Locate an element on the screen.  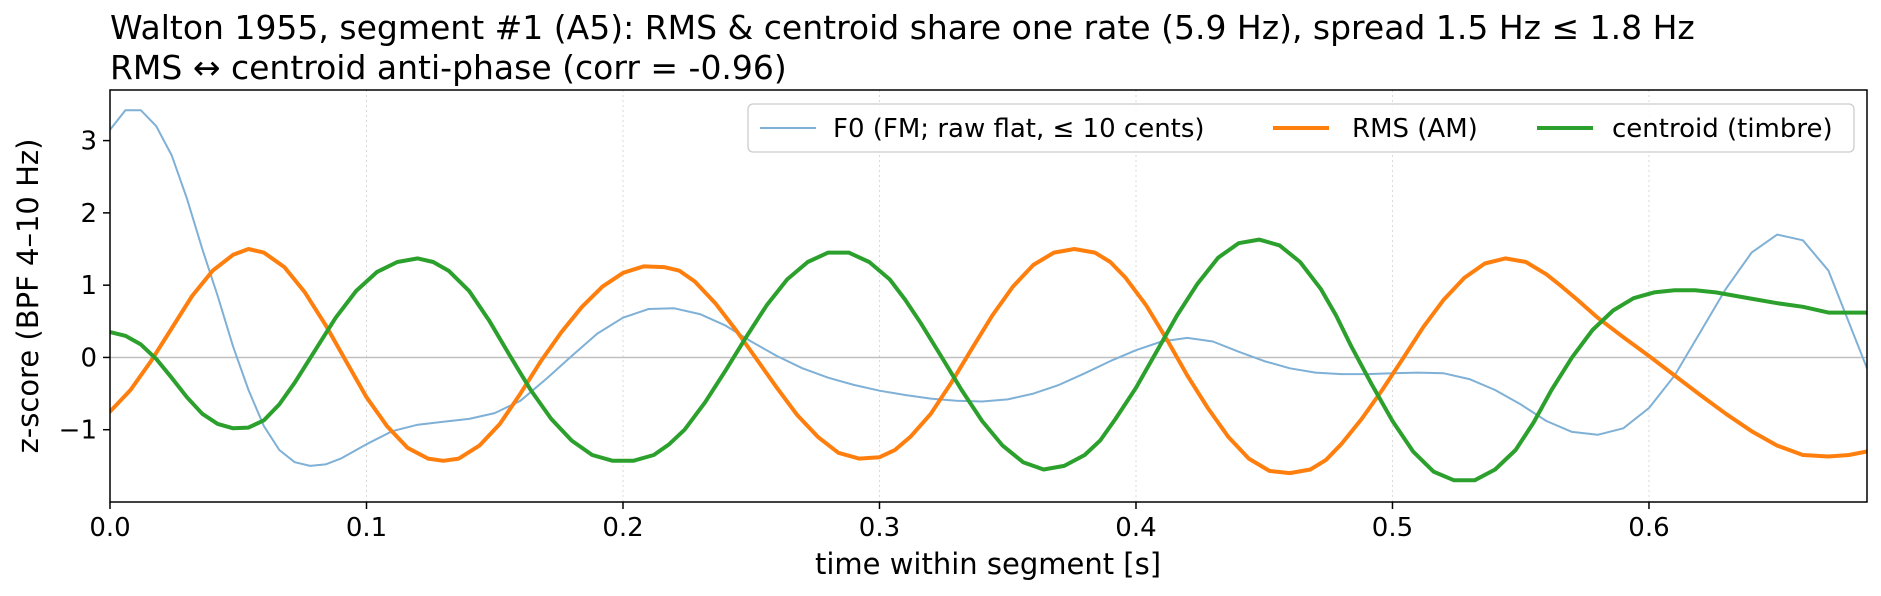
x-axis-label: time within segment [s] is located at coordinates (988, 564).